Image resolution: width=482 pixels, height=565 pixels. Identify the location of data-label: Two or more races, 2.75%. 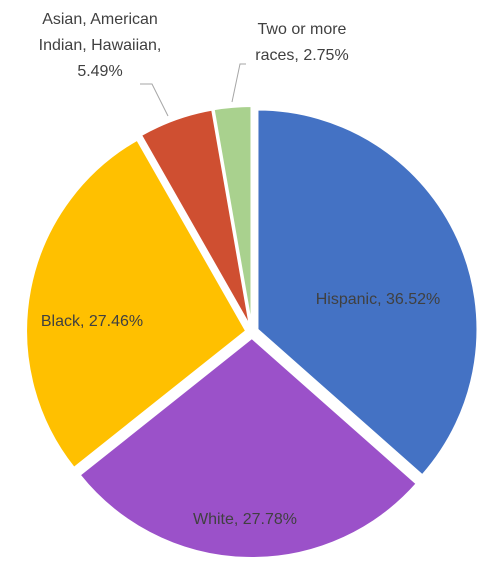
(301, 42).